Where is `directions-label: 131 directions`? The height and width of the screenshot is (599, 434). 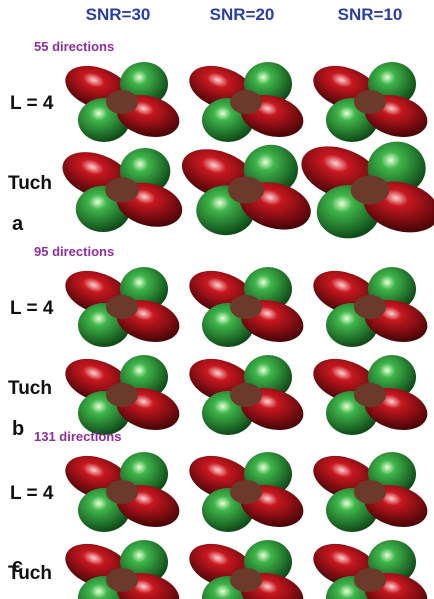
directions-label: 131 directions is located at coordinates (77, 436).